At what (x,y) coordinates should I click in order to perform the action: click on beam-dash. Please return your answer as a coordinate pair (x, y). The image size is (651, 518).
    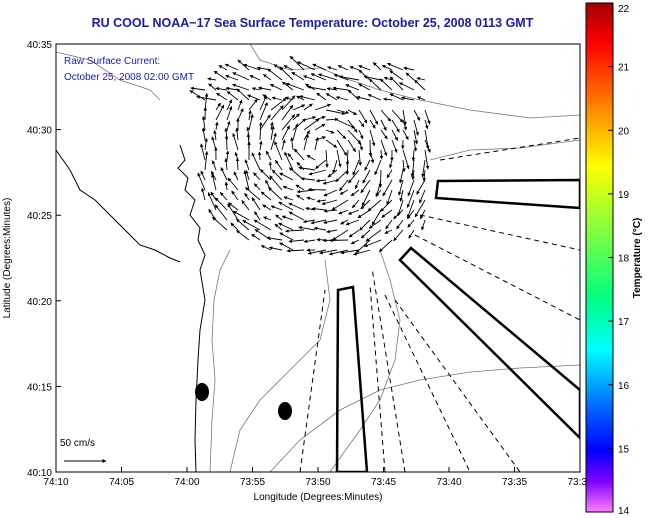
    Looking at the image, I should click on (427, 383).